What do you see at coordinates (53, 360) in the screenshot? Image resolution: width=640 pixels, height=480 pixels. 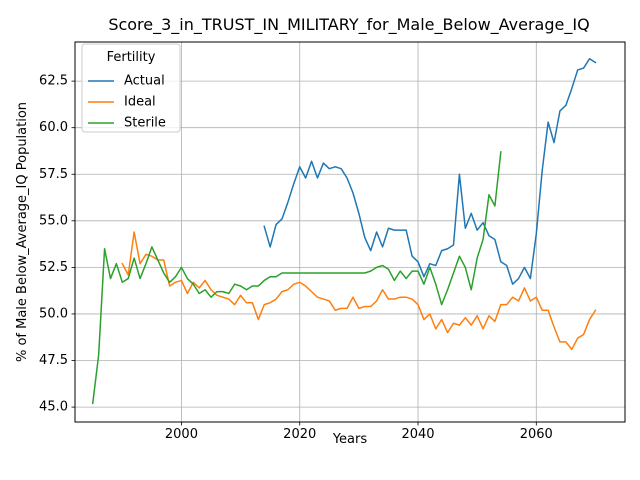 I see `y-tick-label: 47.5` at bounding box center [53, 360].